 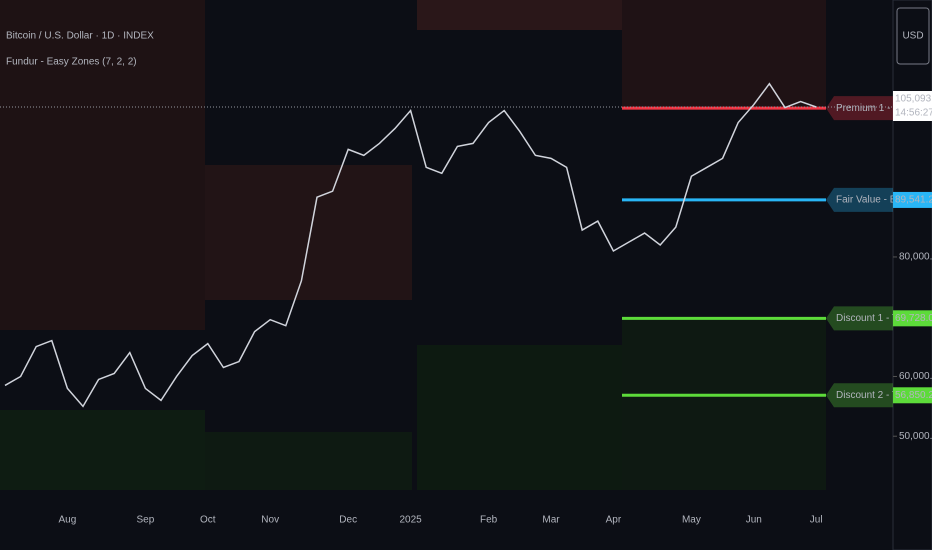 What do you see at coordinates (881, 108) in the screenshot?
I see `level-name: Premium 1 - TP1 - 1` at bounding box center [881, 108].